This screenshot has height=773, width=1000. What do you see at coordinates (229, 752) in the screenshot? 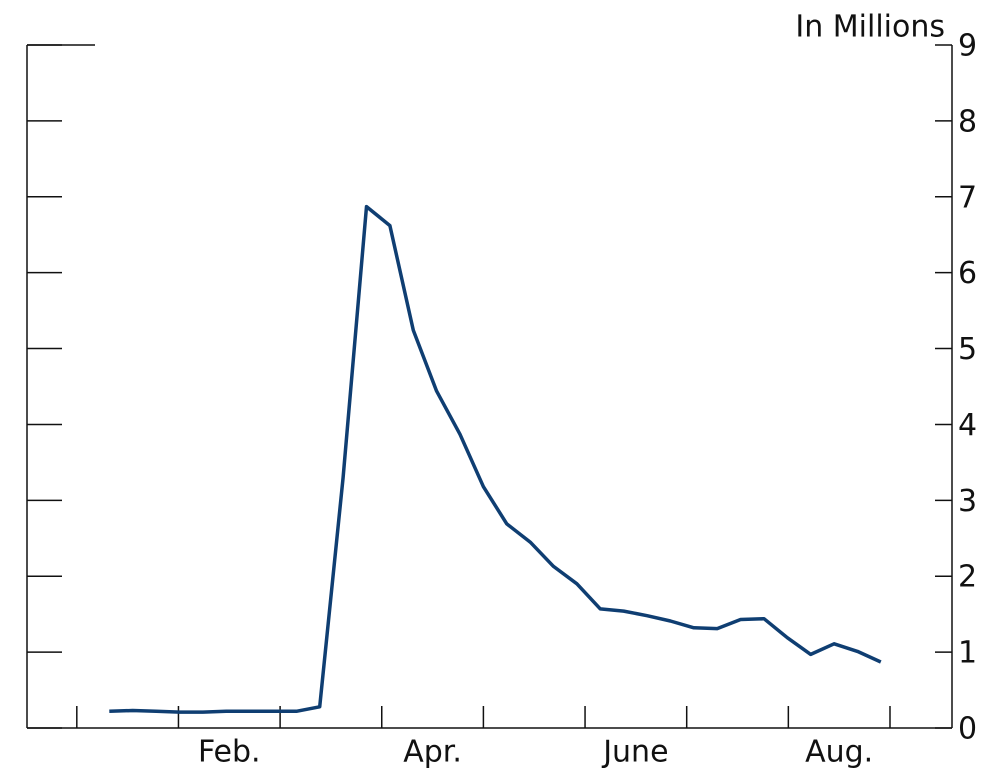
I see `x-tick-label: Feb.` at bounding box center [229, 752].